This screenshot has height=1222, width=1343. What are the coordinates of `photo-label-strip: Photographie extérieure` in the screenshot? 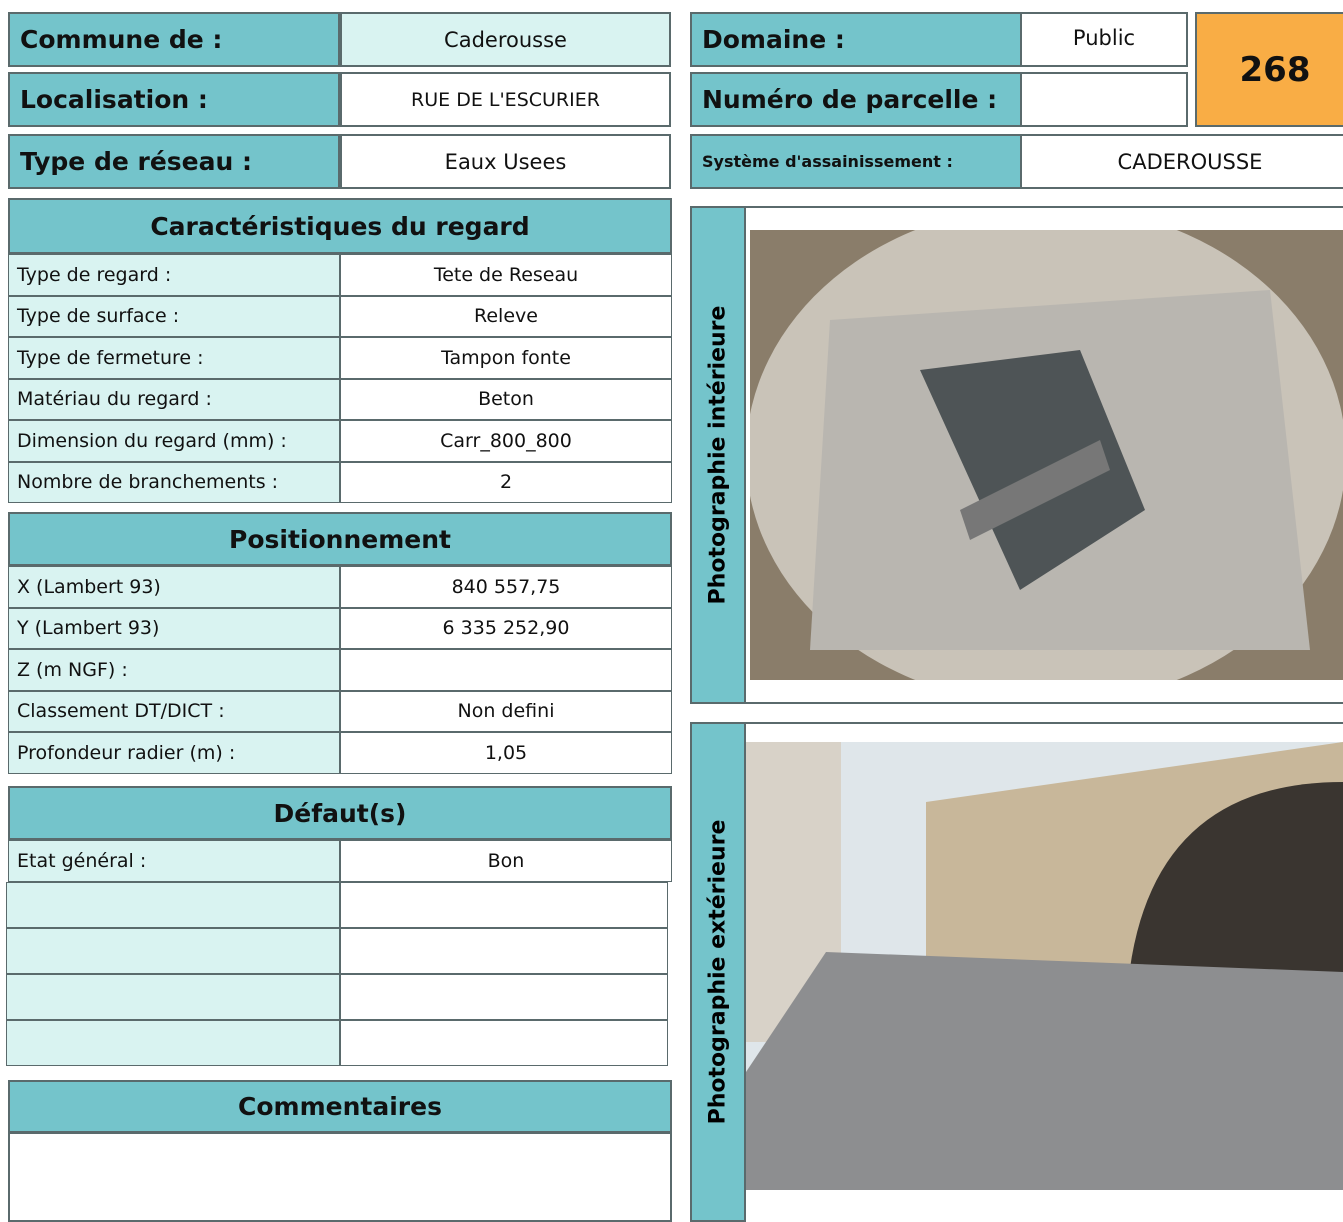 It's located at (718, 972).